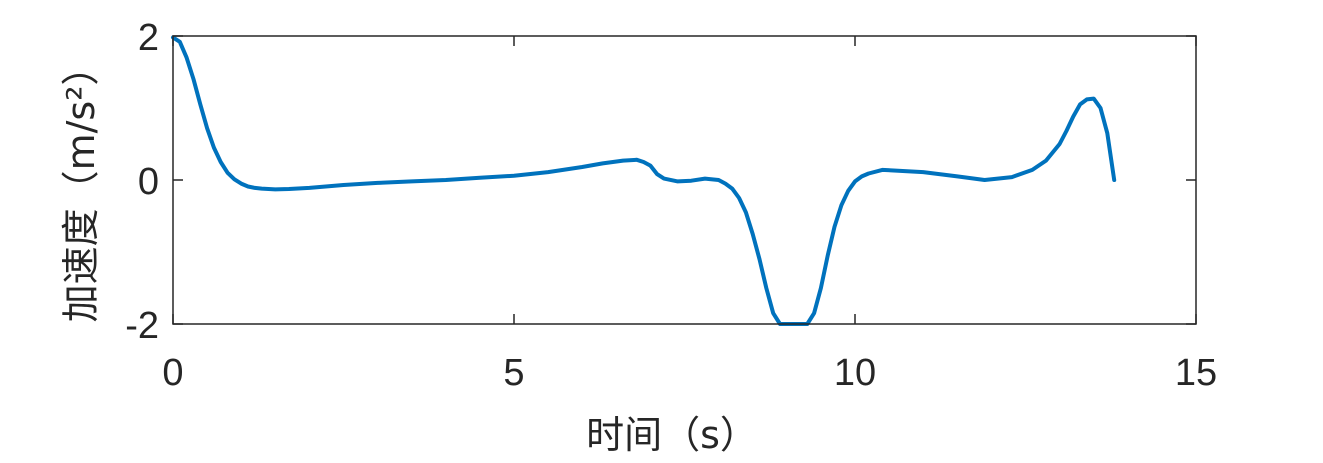 The image size is (1323, 463). What do you see at coordinates (148, 182) in the screenshot?
I see `y-tick-label: 0` at bounding box center [148, 182].